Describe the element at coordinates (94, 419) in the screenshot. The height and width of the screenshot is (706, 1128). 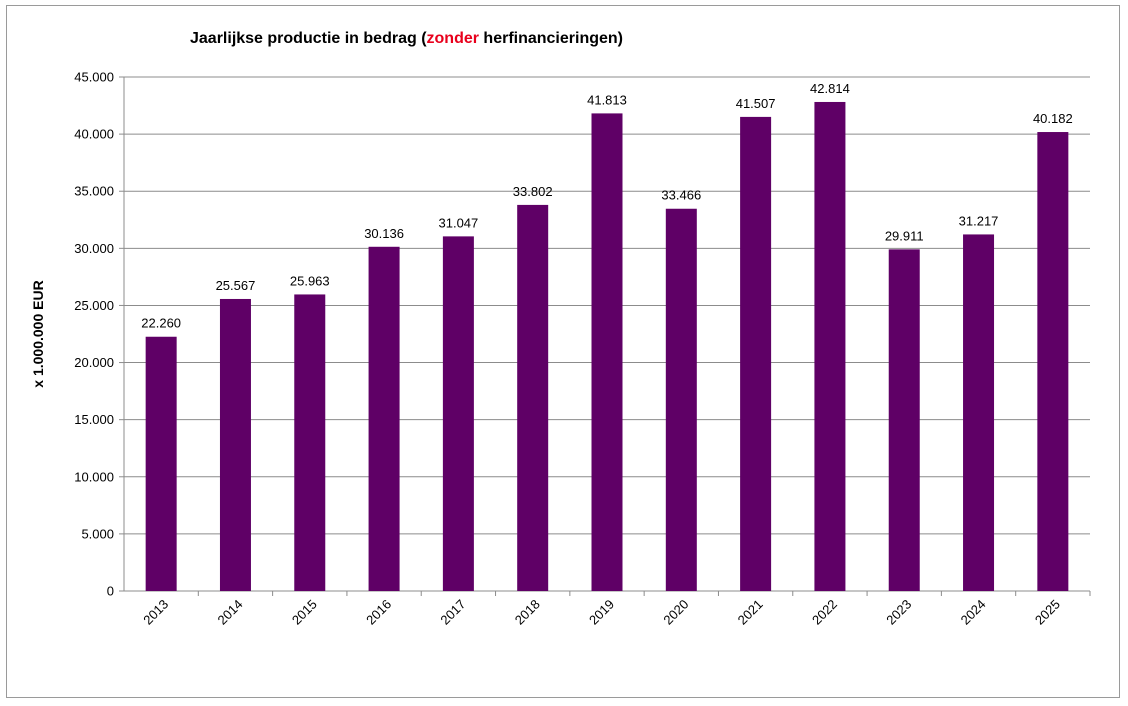
I see `y-tick-label: 15.000` at that location.